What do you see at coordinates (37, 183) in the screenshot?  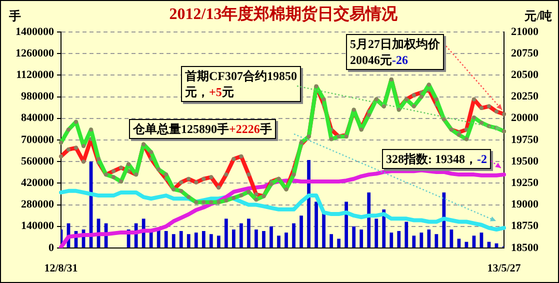 I see `y-tick-label: 420000` at bounding box center [37, 183].